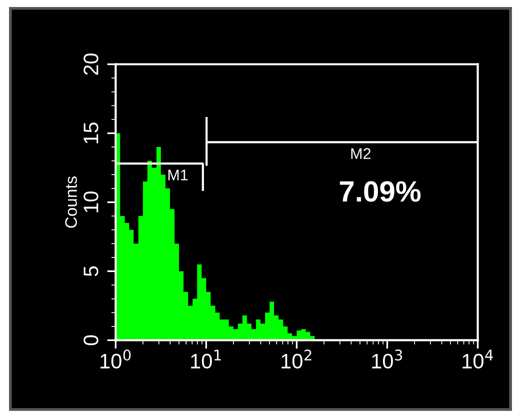 This screenshot has width=521, height=420. What do you see at coordinates (91, 64) in the screenshot?
I see `y-tick-label: 20` at bounding box center [91, 64].